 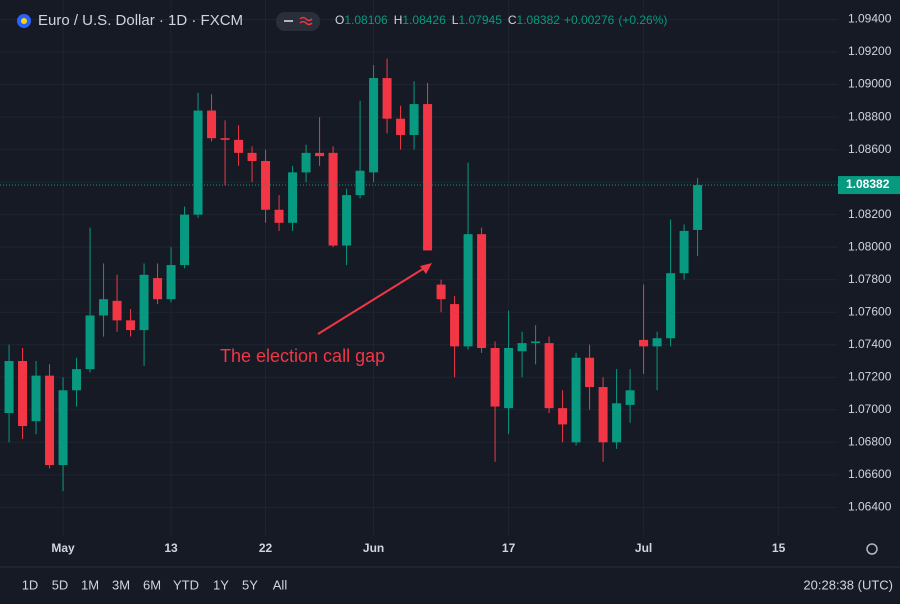 I want to click on y-tick-label: 1.09400, so click(x=870, y=19).